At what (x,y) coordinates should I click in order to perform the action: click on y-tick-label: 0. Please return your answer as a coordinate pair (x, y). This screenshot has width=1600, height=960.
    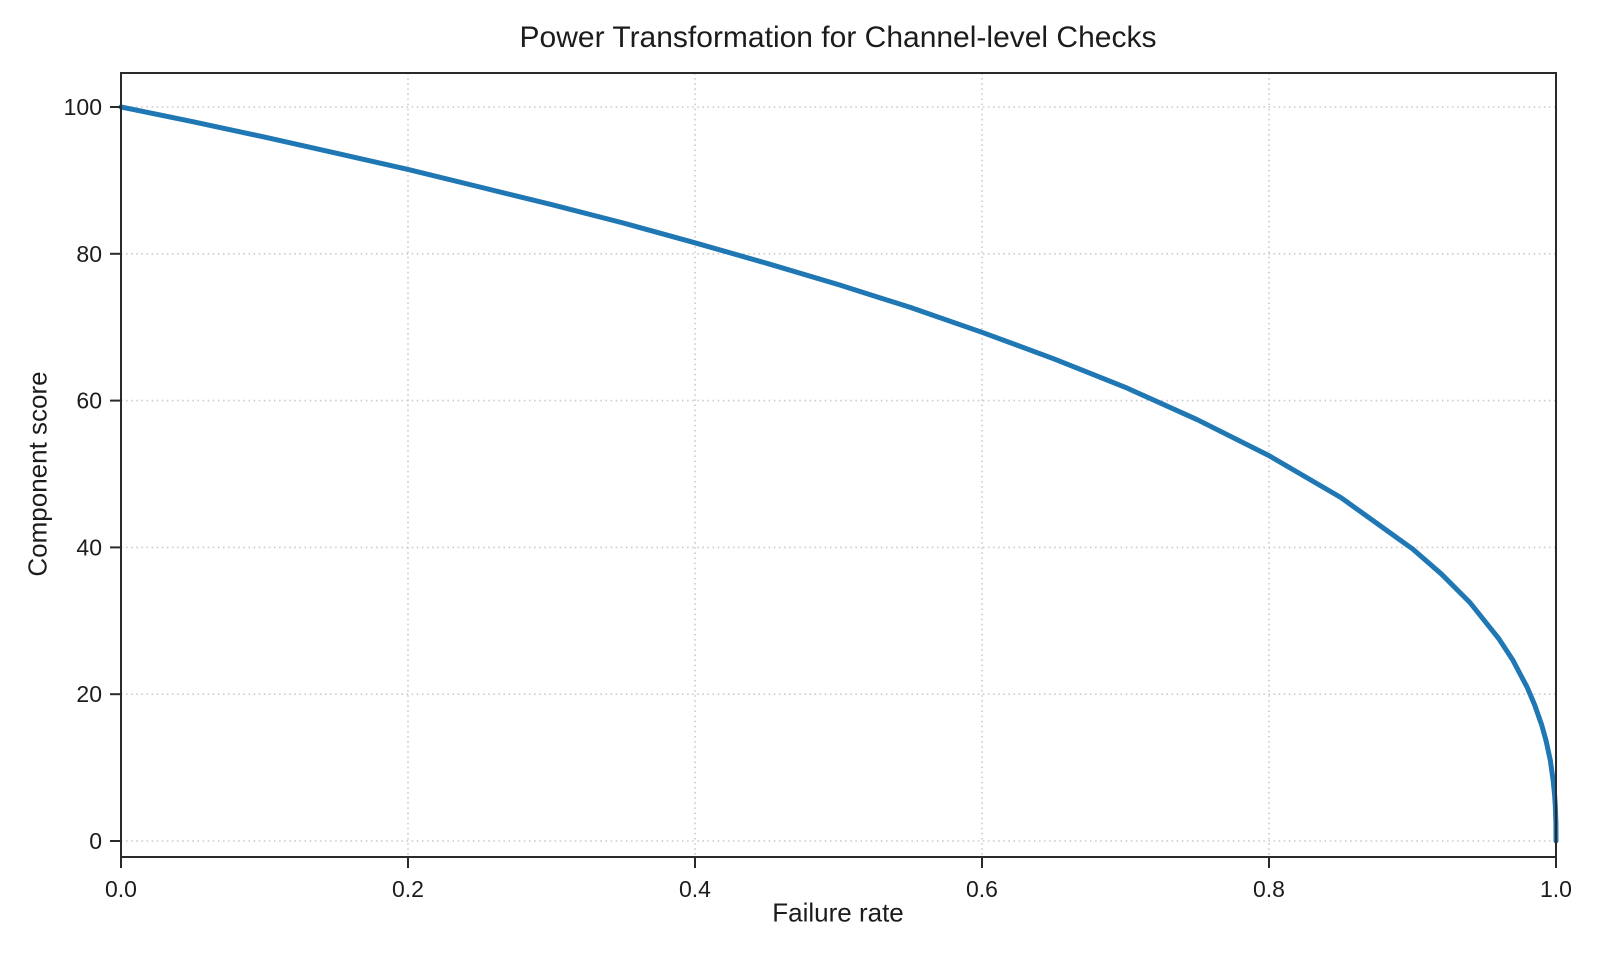
    Looking at the image, I should click on (95, 841).